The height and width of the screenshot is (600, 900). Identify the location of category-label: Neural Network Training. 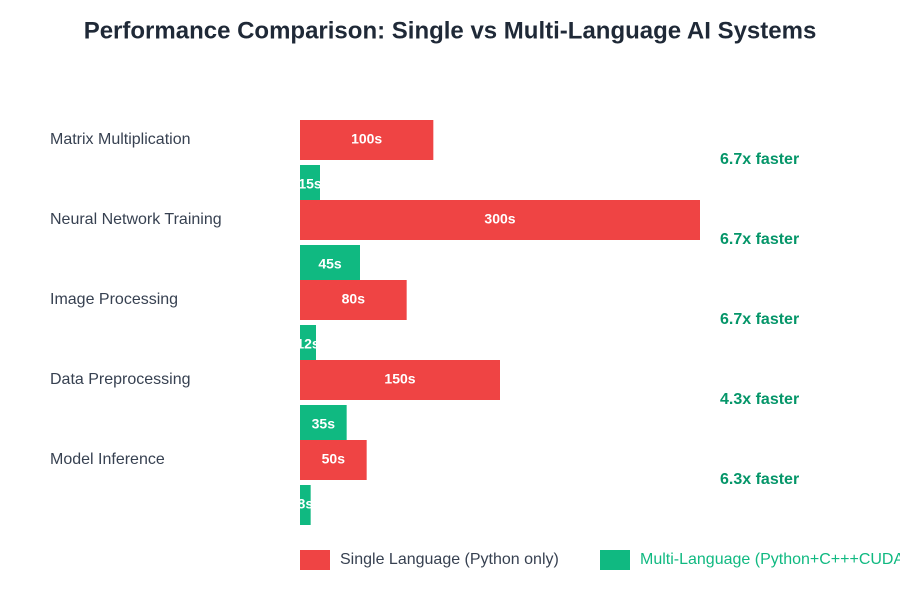
(136, 219).